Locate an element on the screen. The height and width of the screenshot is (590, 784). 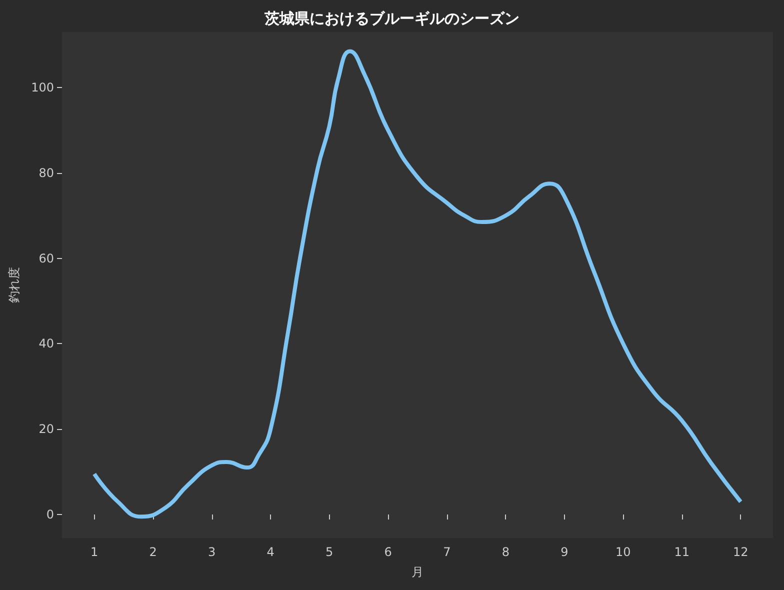
x-tick-label: 10 is located at coordinates (623, 552).